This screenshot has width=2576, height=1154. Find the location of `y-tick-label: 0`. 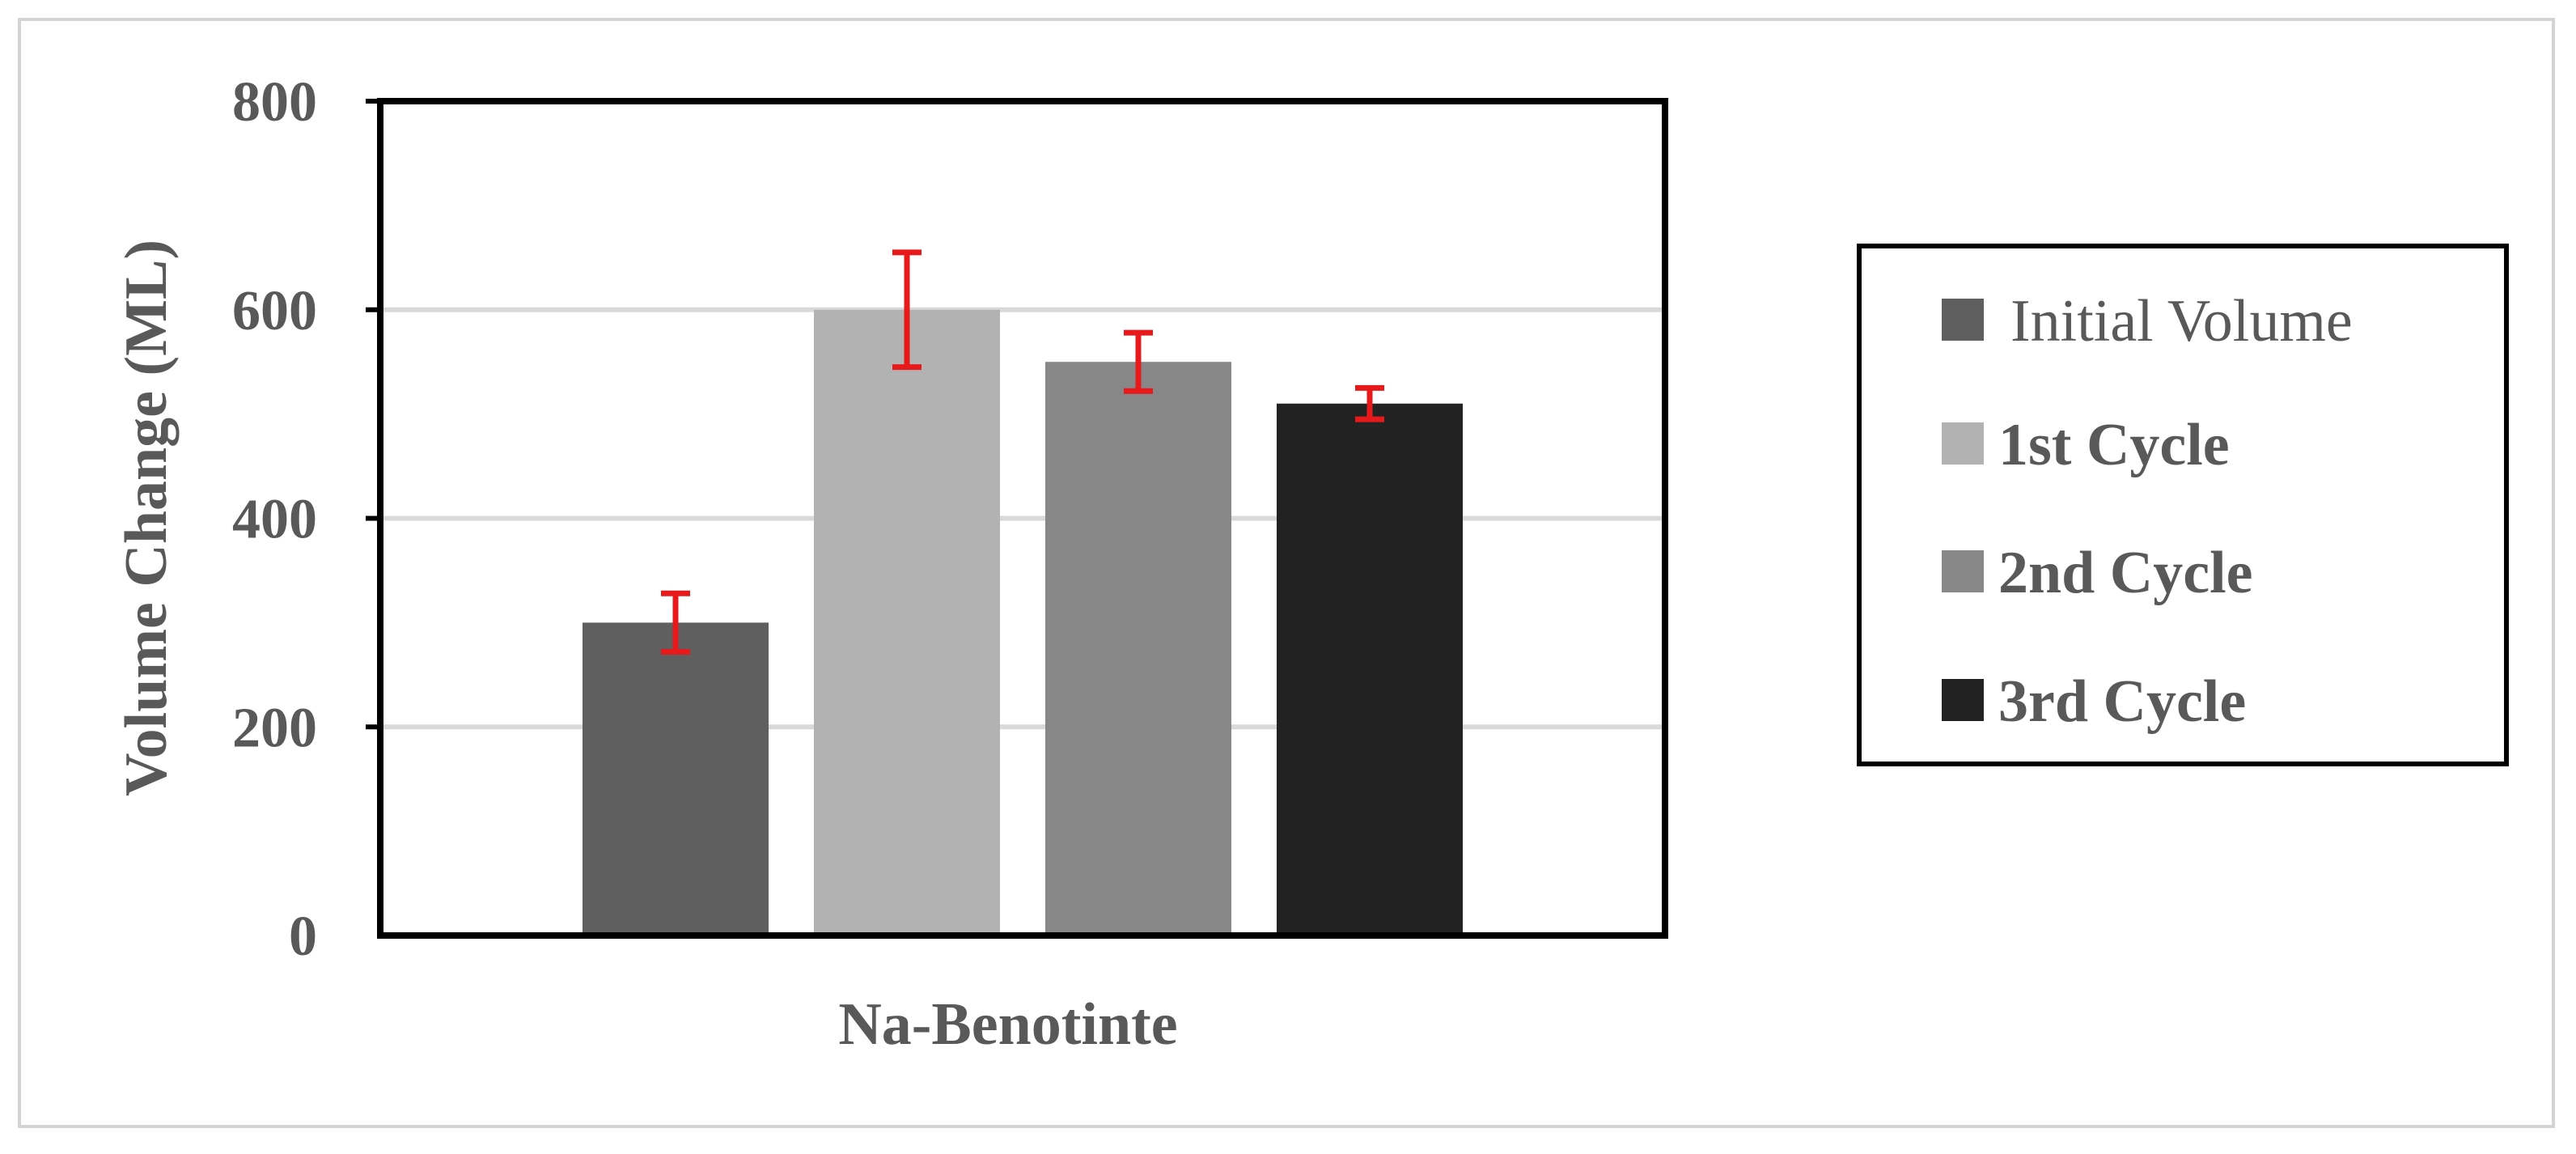

y-tick-label: 0 is located at coordinates (303, 937).